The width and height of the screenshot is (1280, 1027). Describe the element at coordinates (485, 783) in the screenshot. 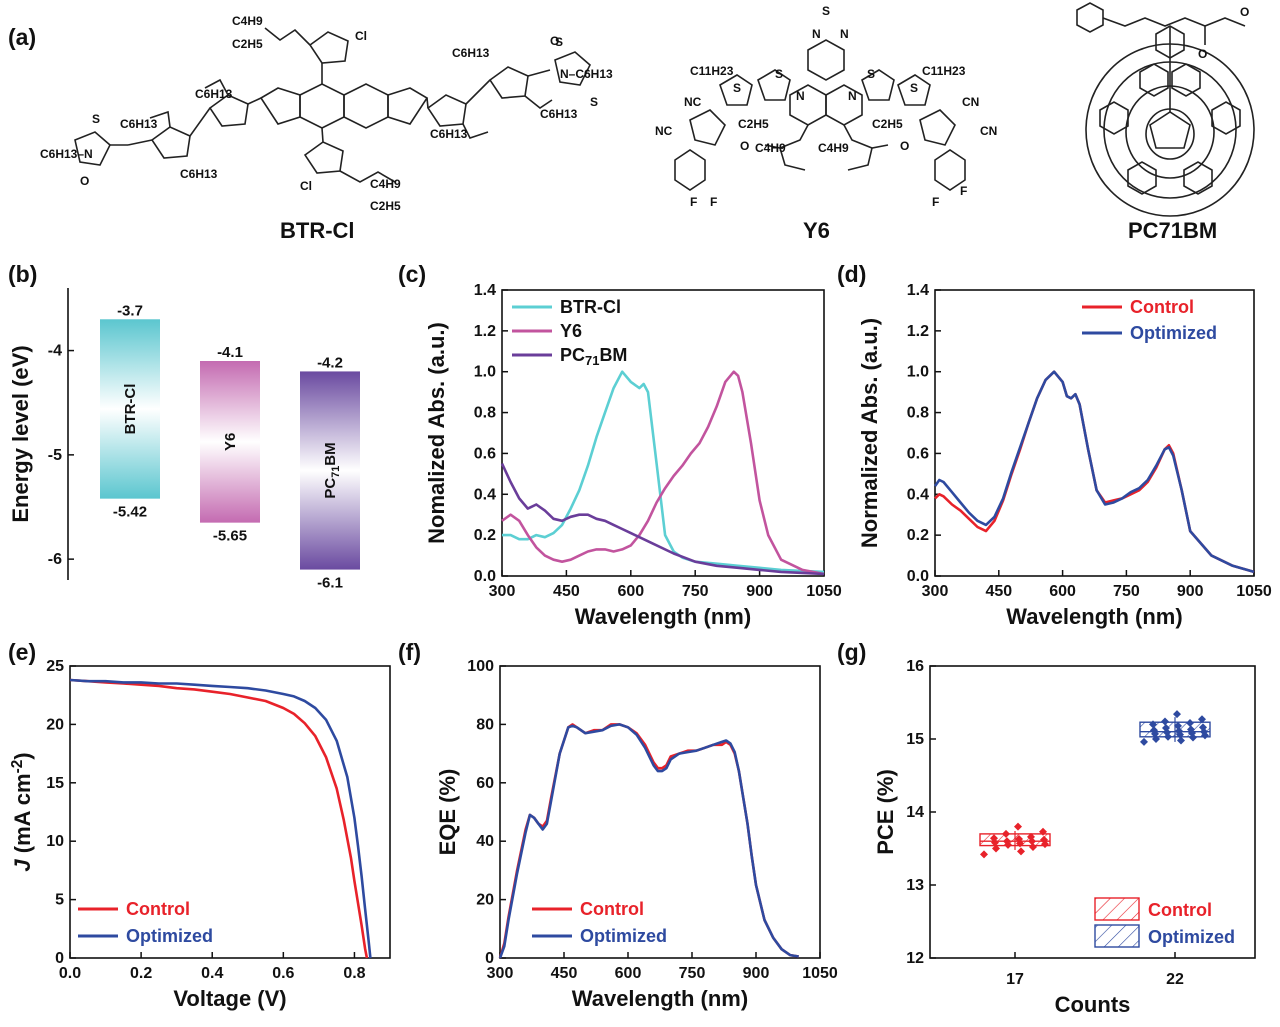

I see `y-tick-label: 60` at that location.